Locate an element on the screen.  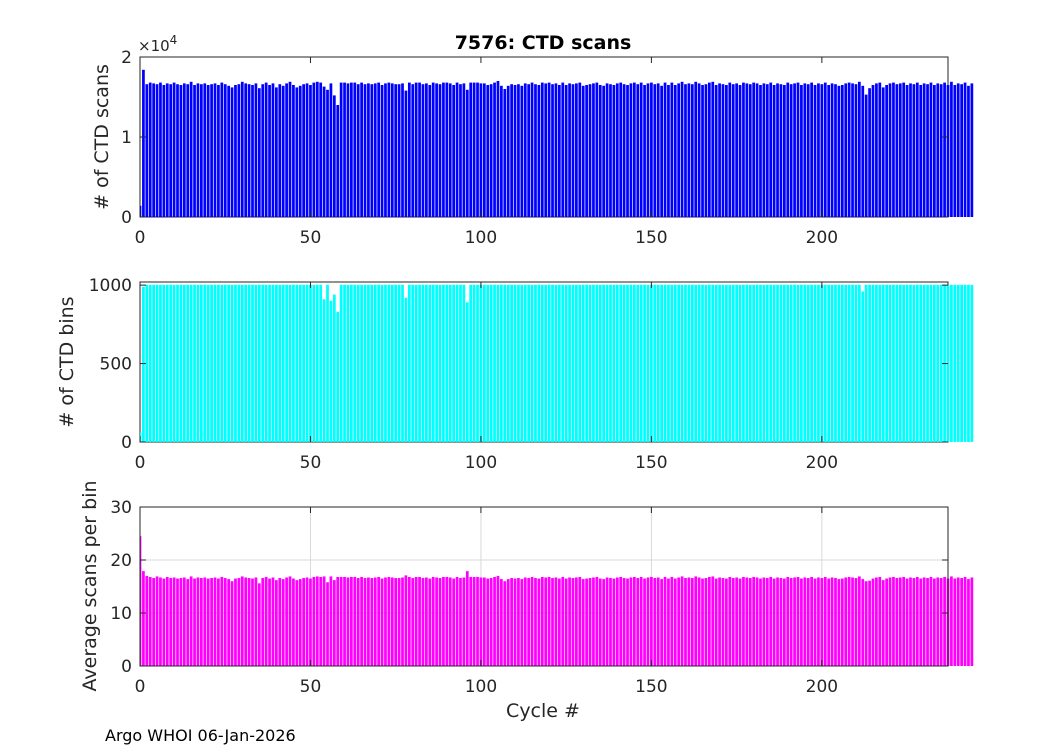
bins-y-tick-label-0: 0 is located at coordinates (126, 443).